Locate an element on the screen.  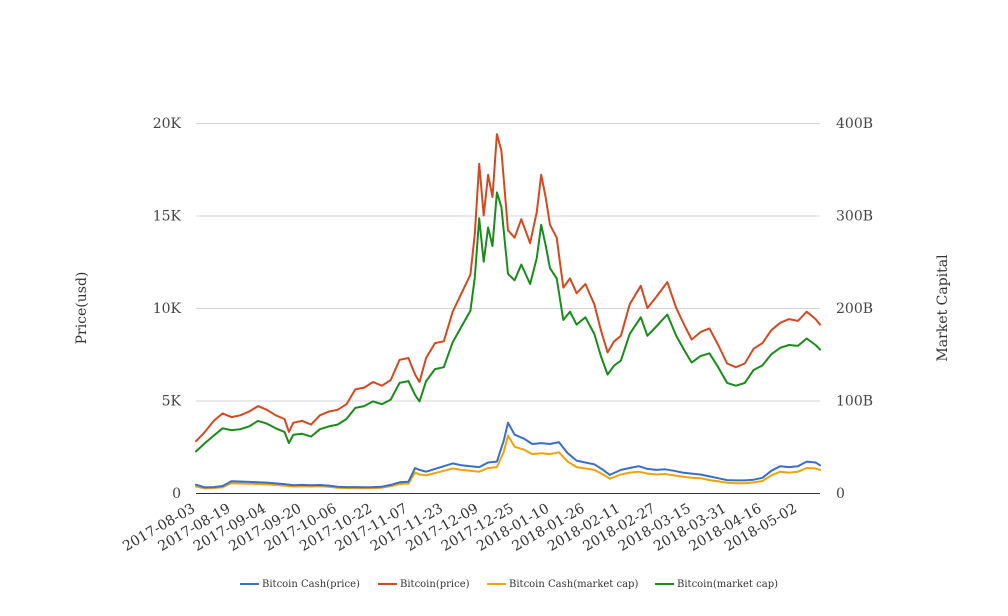
right-tick-label: 0 is located at coordinates (840, 494).